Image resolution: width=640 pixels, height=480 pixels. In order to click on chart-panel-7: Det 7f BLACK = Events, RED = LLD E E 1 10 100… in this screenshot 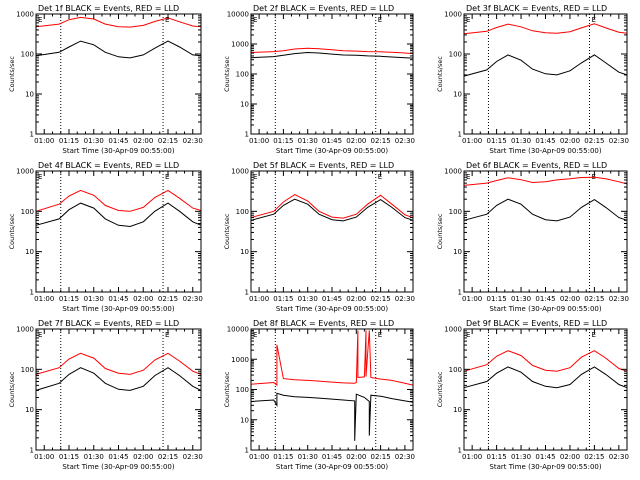, I will do `click(105, 395)`.